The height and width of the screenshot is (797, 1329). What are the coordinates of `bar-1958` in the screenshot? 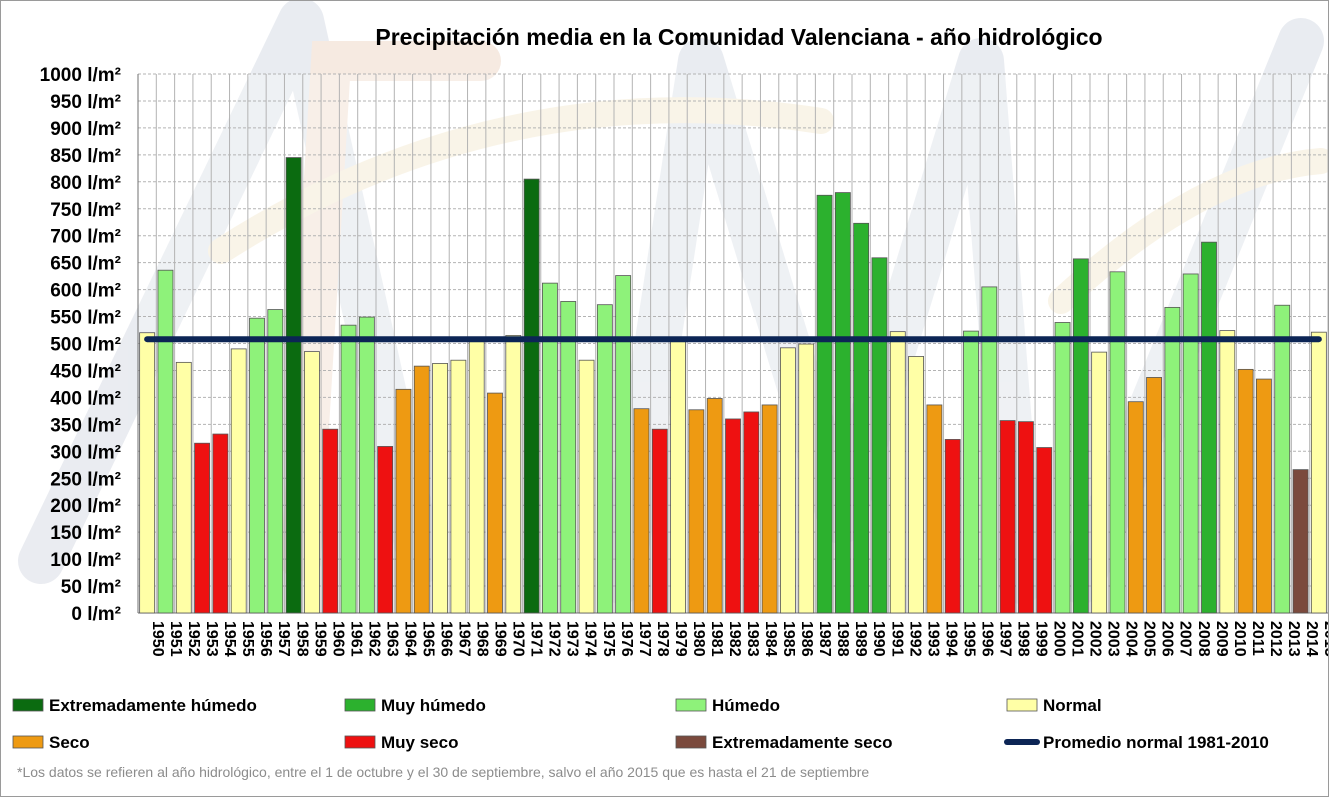 It's located at (275, 461).